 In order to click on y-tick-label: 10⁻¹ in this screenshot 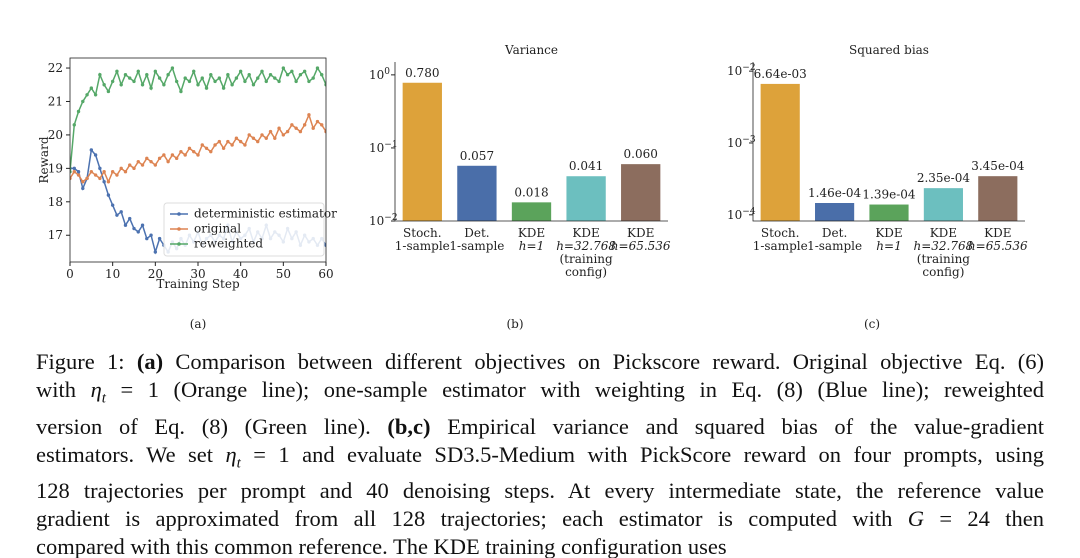, I will do `click(383, 147)`.